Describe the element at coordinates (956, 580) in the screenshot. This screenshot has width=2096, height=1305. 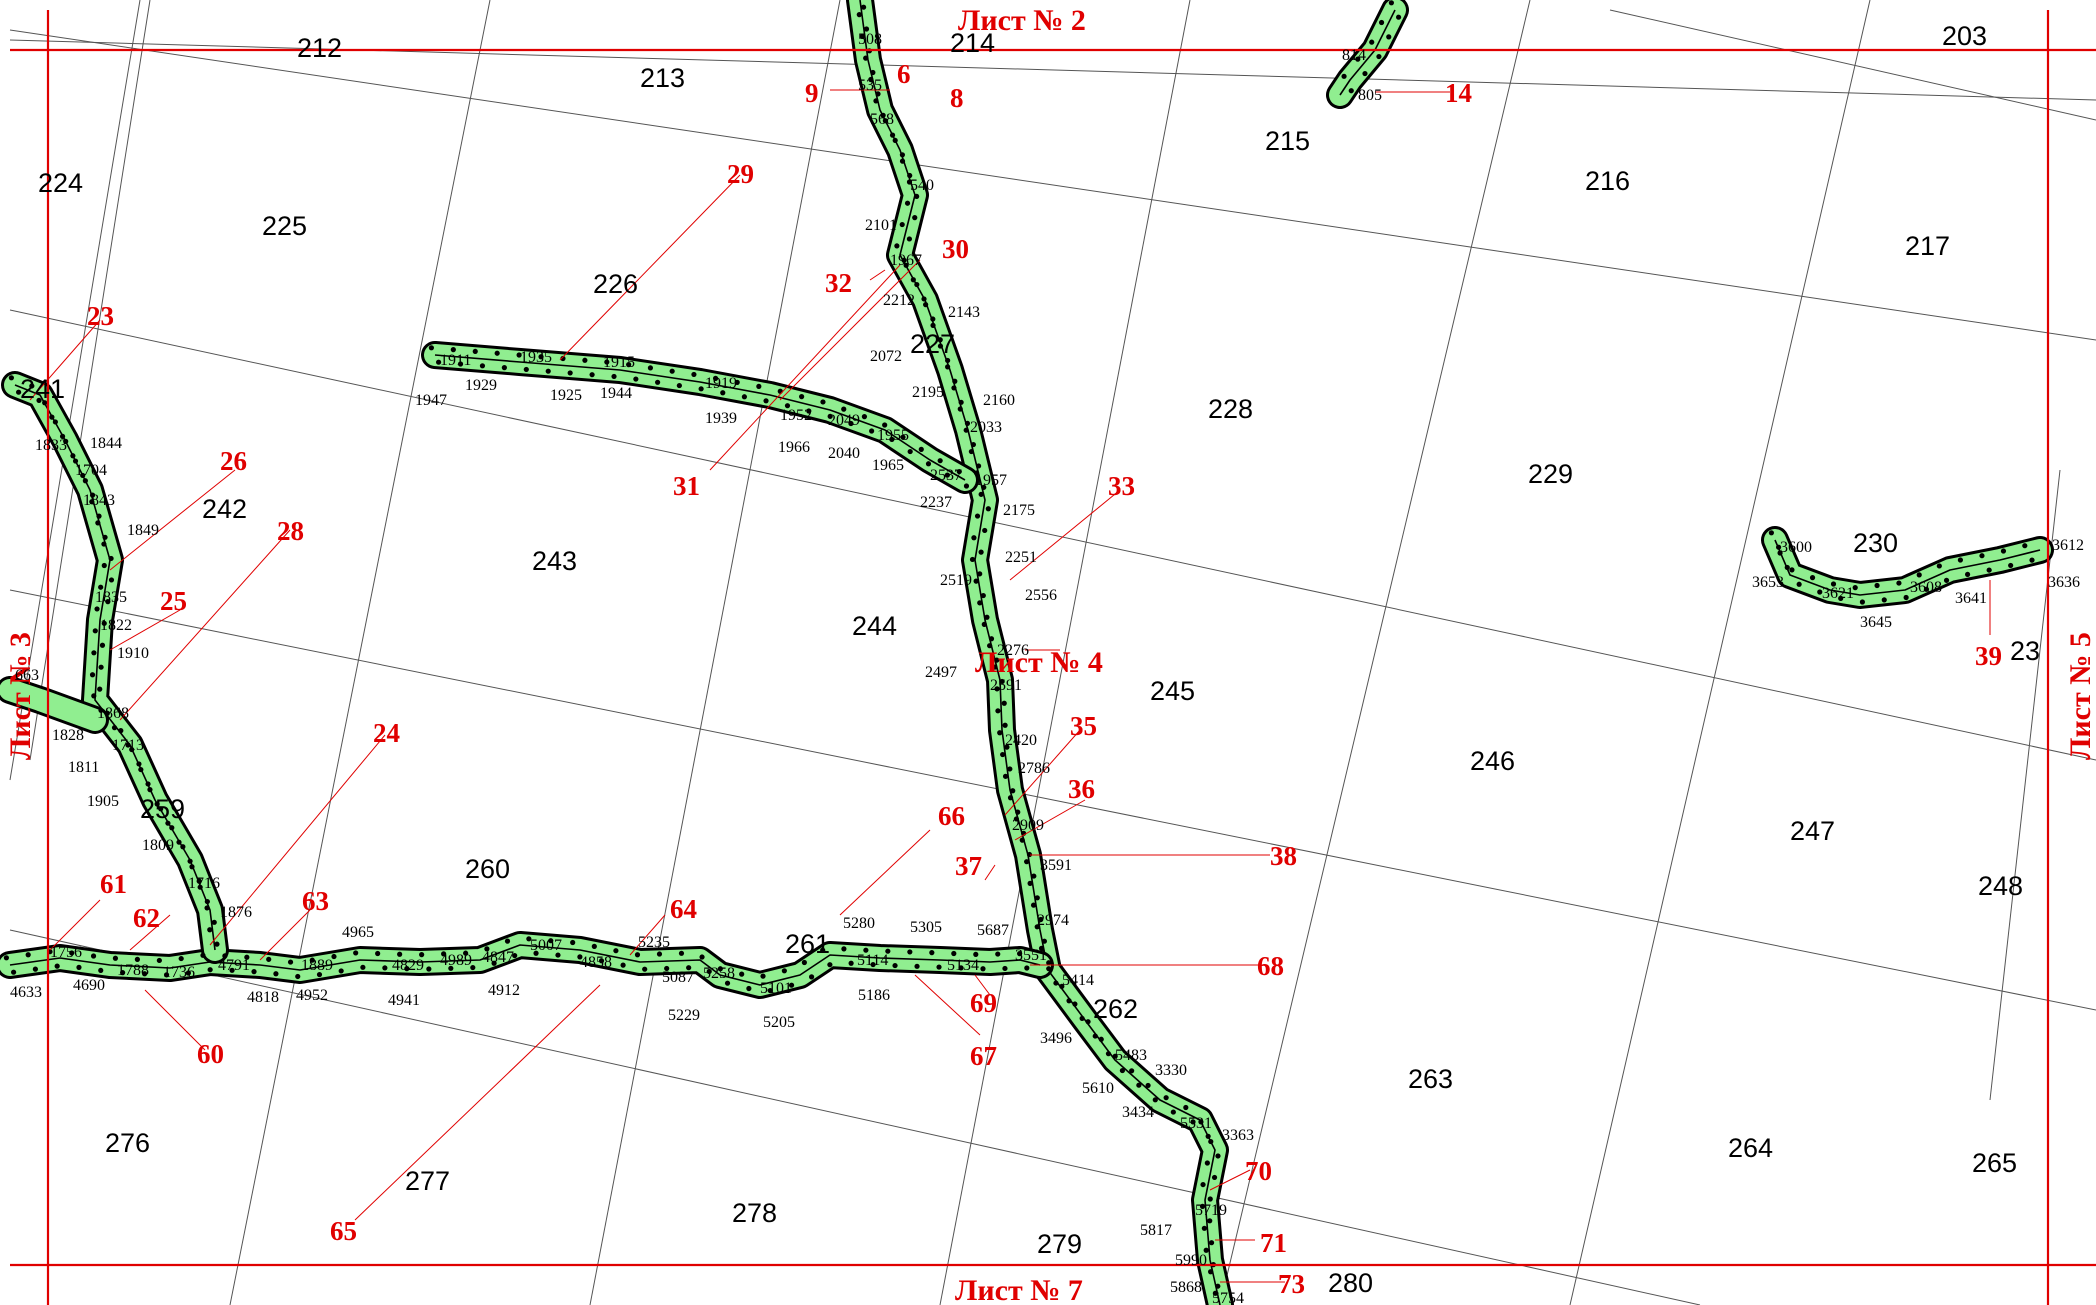
I see `point-number: 2519` at that location.